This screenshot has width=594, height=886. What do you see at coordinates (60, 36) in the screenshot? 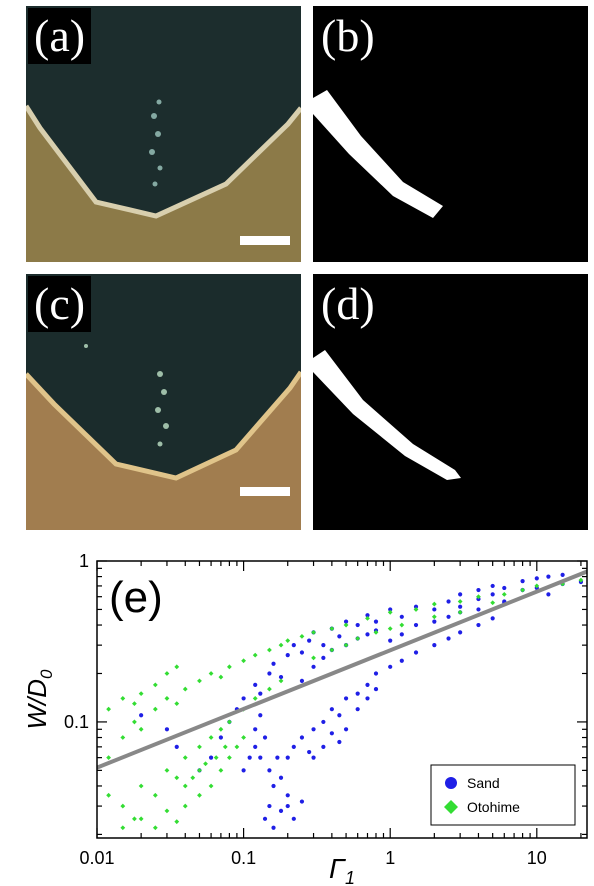
I see `panel-a-label: (a)` at bounding box center [60, 36].